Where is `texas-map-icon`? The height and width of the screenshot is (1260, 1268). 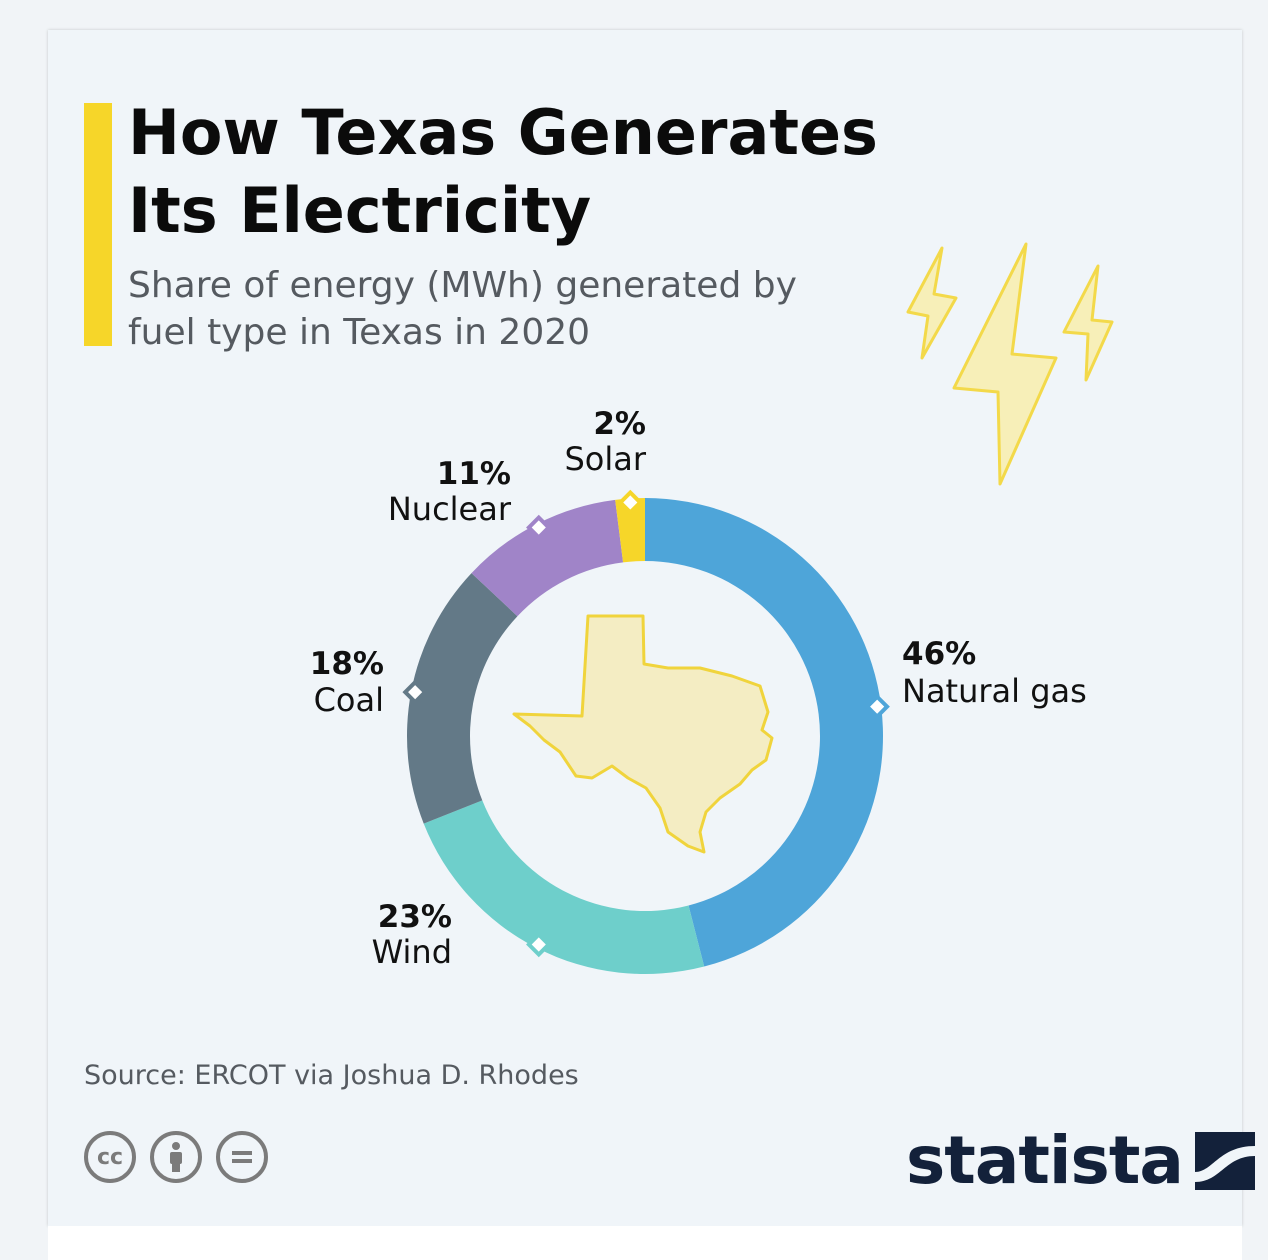 texas-map-icon is located at coordinates (643, 734).